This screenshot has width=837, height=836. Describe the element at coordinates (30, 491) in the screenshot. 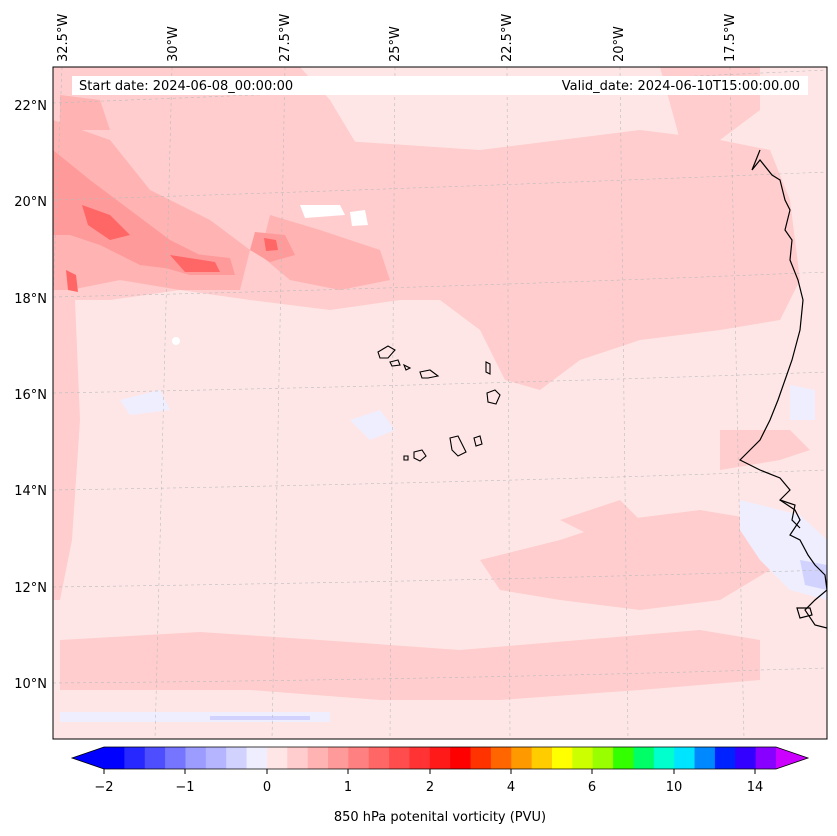

I see `lat-label-14n: 14°N` at that location.